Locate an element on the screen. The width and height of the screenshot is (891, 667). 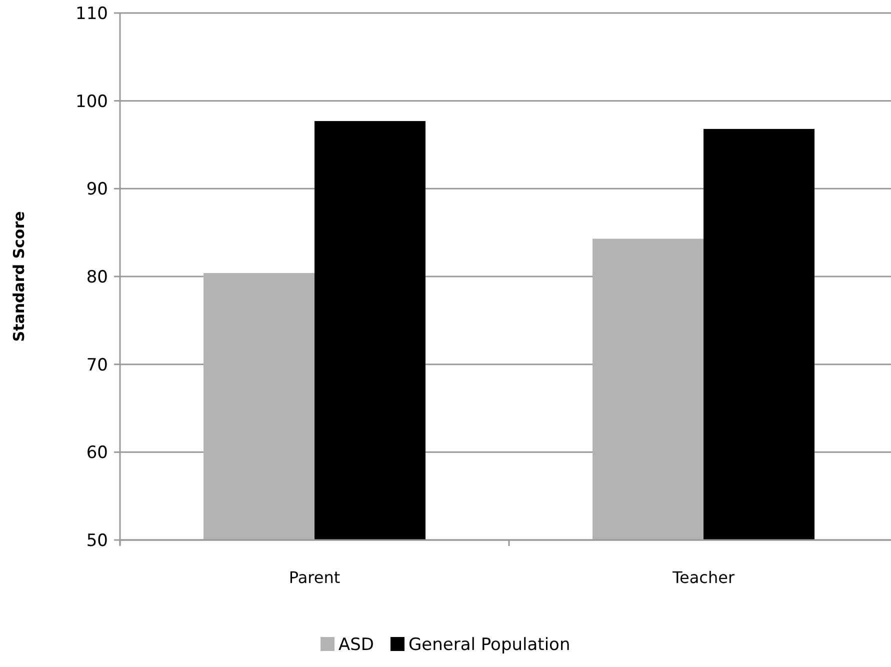
legend-label: ASD is located at coordinates (356, 645).